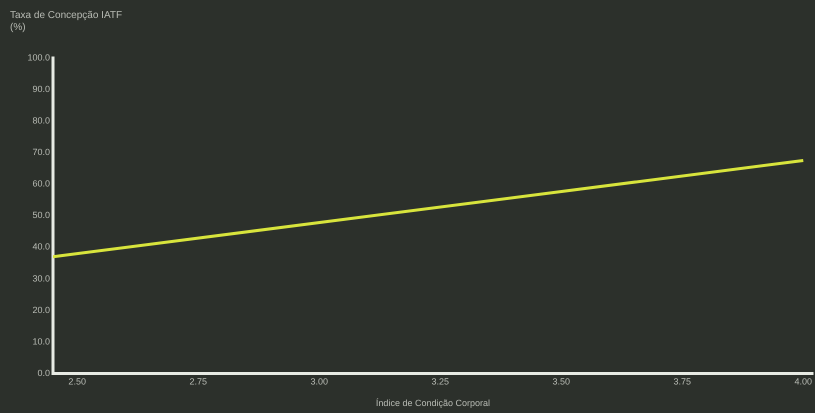 The width and height of the screenshot is (815, 413). I want to click on y-tick-label: 0.0, so click(43, 373).